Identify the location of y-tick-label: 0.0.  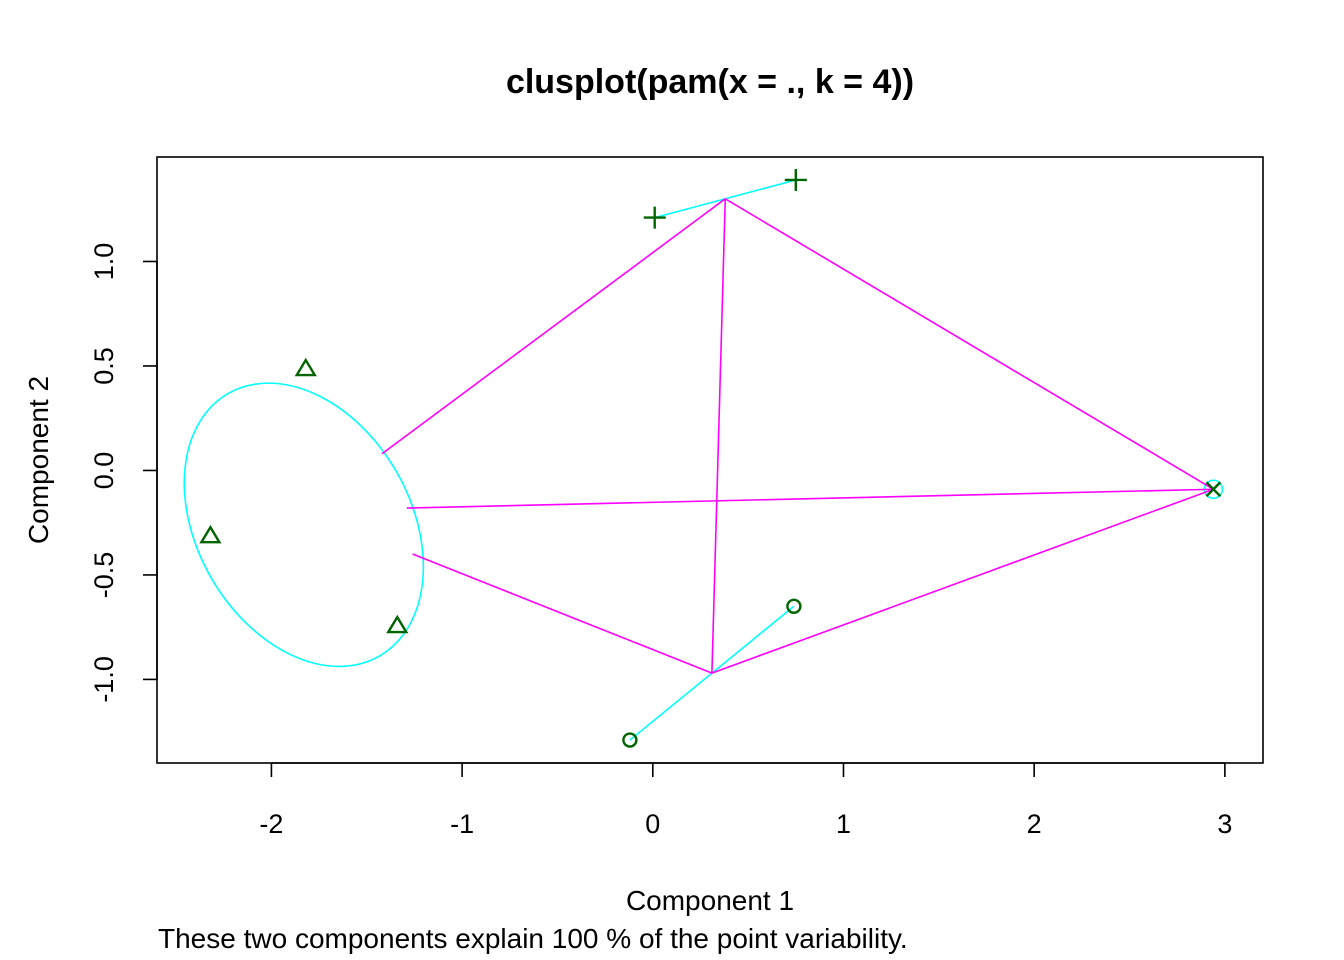
(104, 471).